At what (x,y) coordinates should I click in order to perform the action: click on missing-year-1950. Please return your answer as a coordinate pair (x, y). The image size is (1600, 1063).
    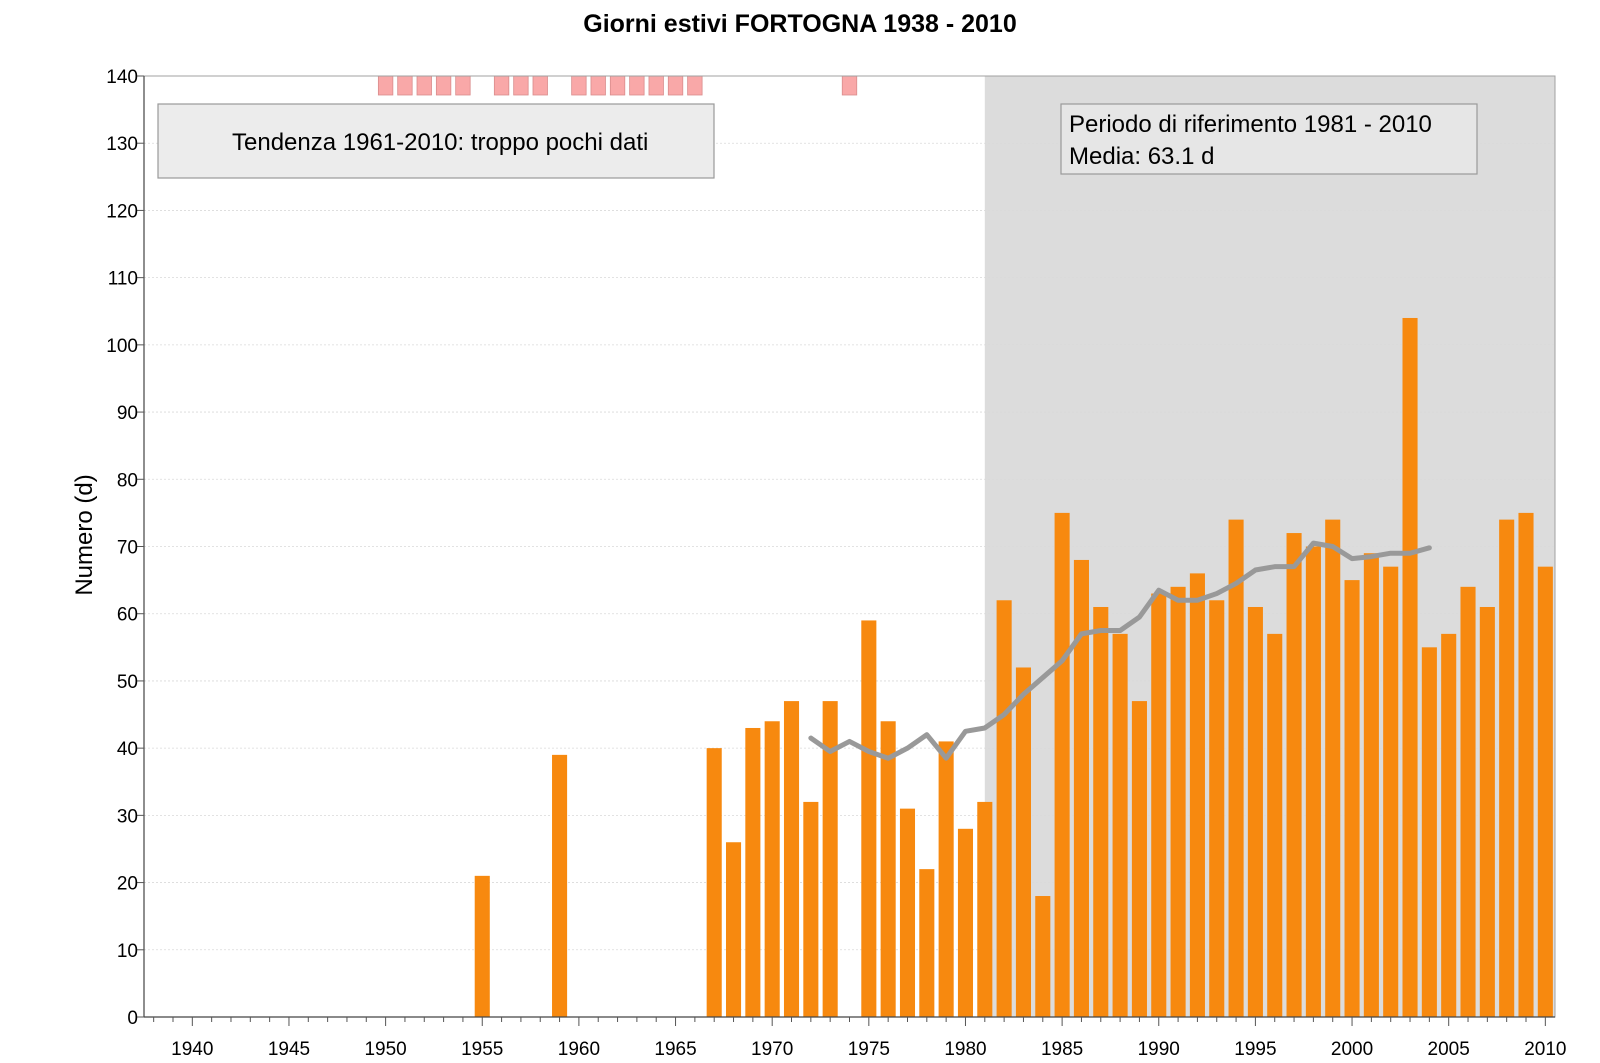
    Looking at the image, I should click on (385, 85).